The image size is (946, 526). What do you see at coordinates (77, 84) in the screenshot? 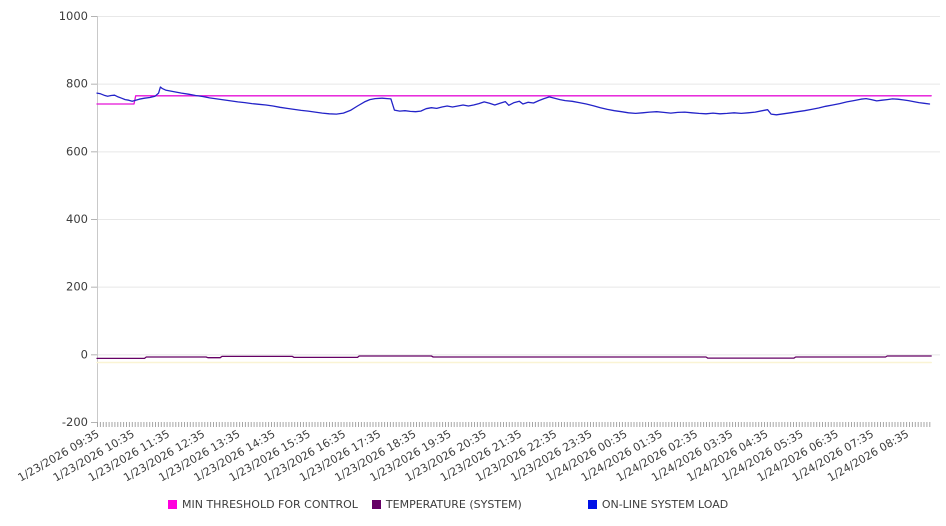
I see `y-axis-tick-label: 800` at bounding box center [77, 84].